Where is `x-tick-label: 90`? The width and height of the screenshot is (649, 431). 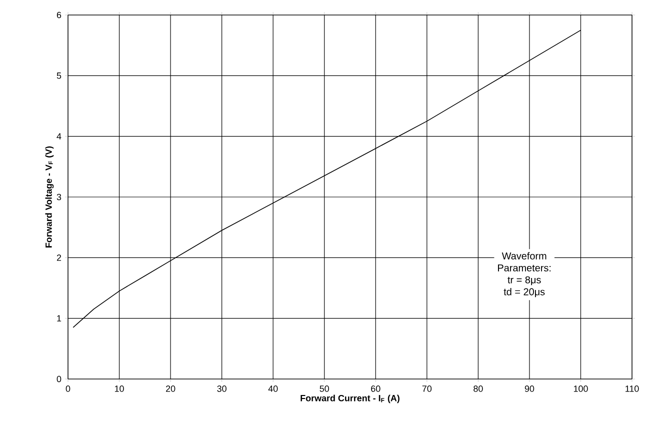 x-tick-label: 90 is located at coordinates (529, 389).